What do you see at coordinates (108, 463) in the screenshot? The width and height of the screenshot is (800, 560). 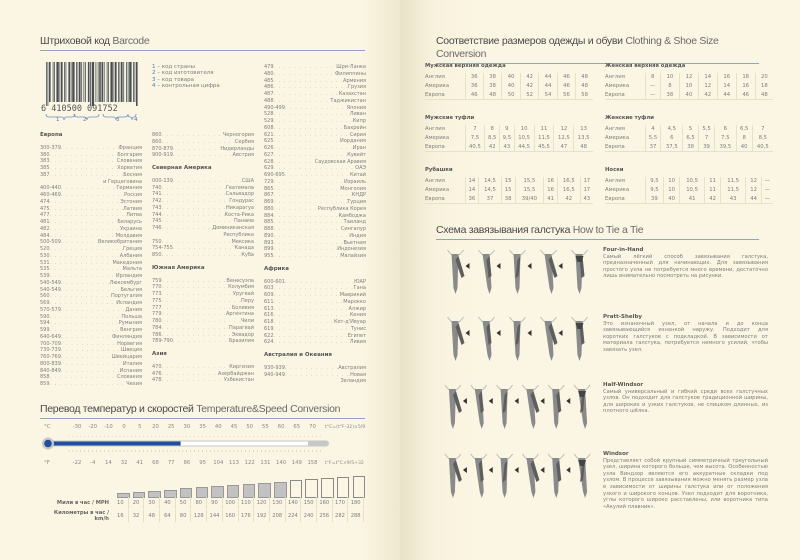 I see `fahrenheit-tick-label: 14` at bounding box center [108, 463].